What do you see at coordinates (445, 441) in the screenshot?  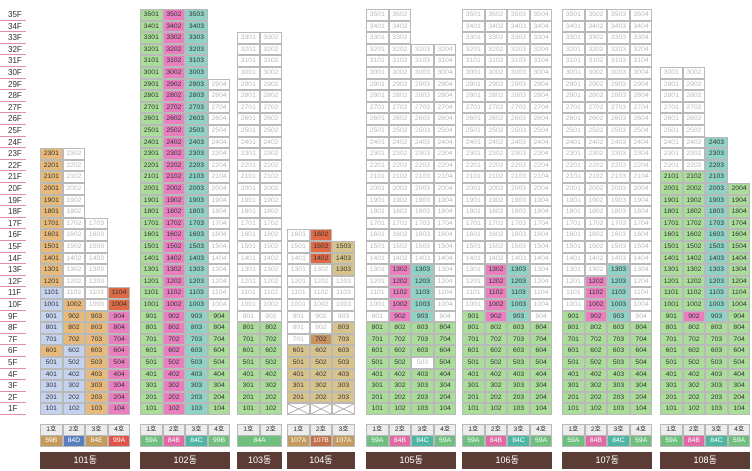 I see `unit-type-label: 59A` at bounding box center [445, 441].